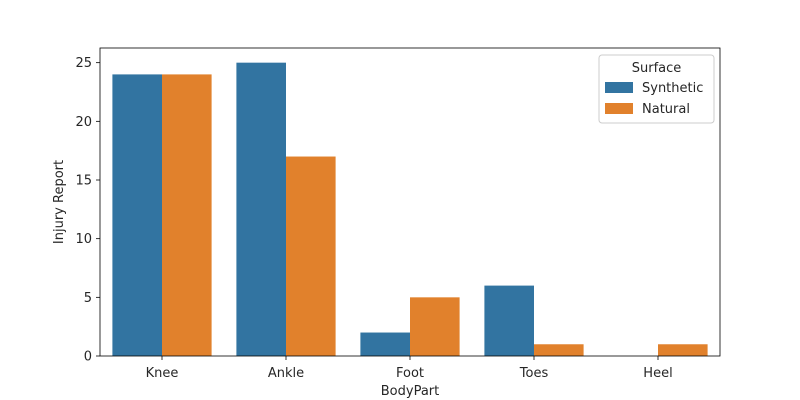  I want to click on bar-natural-toes, so click(559, 350).